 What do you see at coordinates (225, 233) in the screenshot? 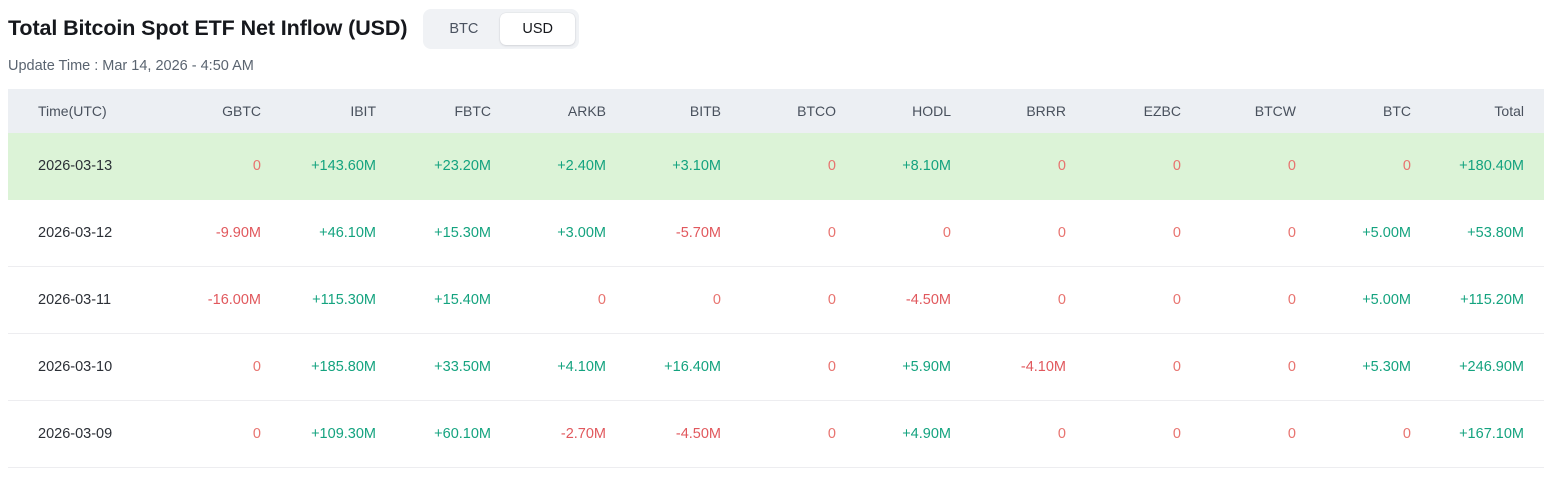
I see `cell-gbtc: -9.90M` at bounding box center [225, 233].